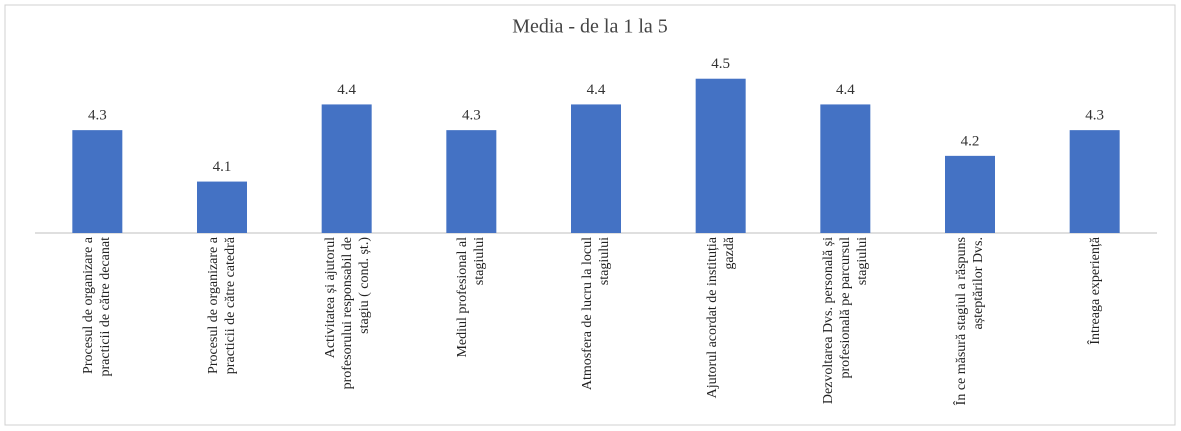 This screenshot has height=431, width=1181. Describe the element at coordinates (720, 318) in the screenshot. I see `x-tick-label: Ajutorul acordat de instituția gazdă` at that location.